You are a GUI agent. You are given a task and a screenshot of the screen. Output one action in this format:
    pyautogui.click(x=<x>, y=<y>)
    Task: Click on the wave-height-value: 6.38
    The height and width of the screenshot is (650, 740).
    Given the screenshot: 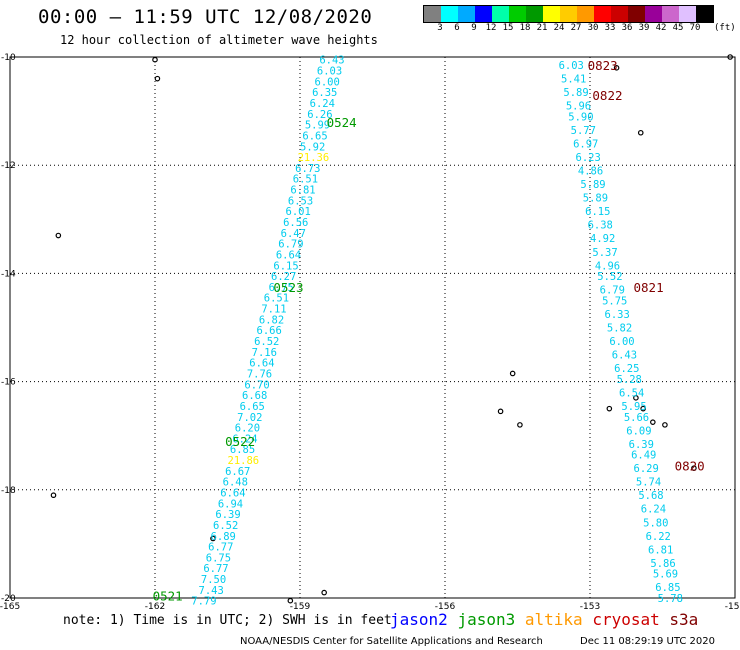 What is the action you would take?
    pyautogui.click(x=600, y=226)
    